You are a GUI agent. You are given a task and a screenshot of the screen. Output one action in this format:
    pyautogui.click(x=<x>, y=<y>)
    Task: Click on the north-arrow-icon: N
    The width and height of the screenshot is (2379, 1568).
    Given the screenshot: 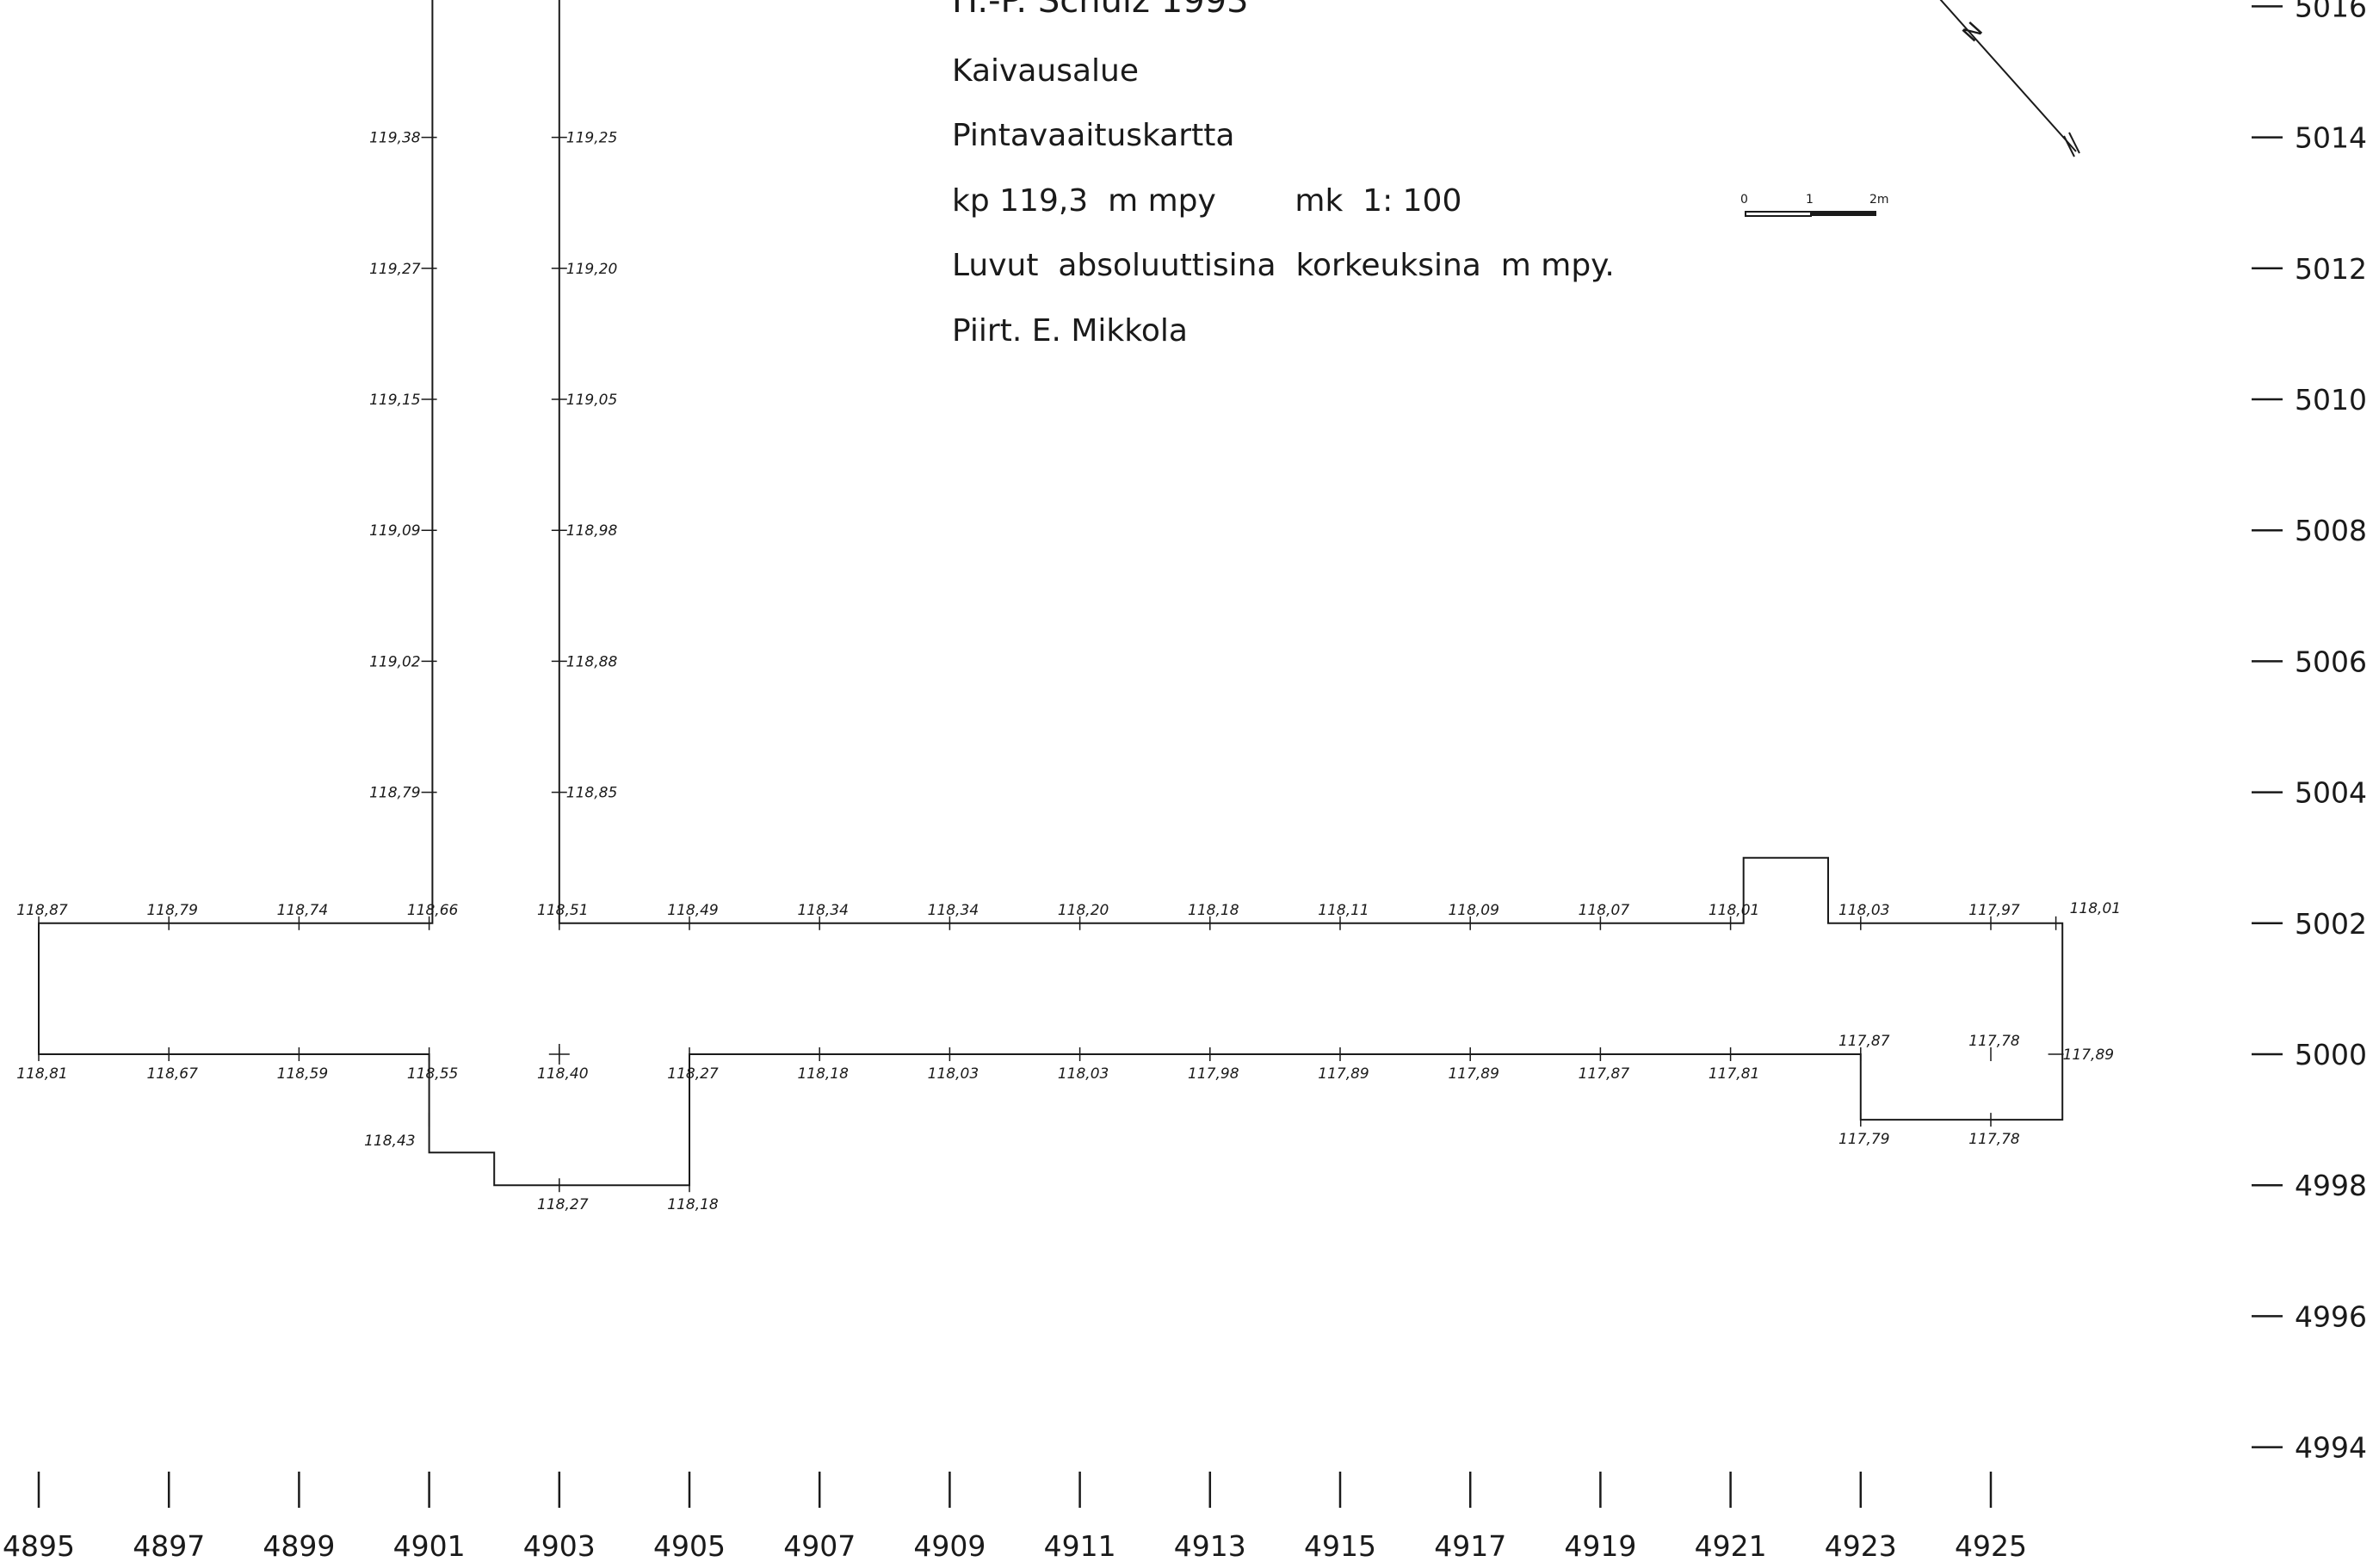 What is the action you would take?
    pyautogui.click(x=2009, y=78)
    